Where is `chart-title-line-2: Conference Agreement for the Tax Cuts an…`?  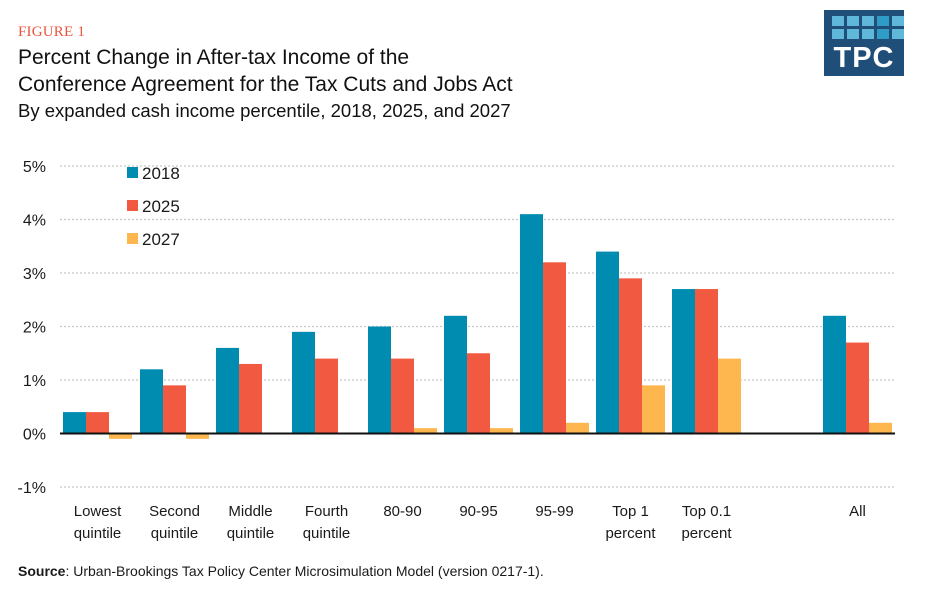
chart-title-line-2: Conference Agreement for the Tax Cuts an… is located at coordinates (265, 84).